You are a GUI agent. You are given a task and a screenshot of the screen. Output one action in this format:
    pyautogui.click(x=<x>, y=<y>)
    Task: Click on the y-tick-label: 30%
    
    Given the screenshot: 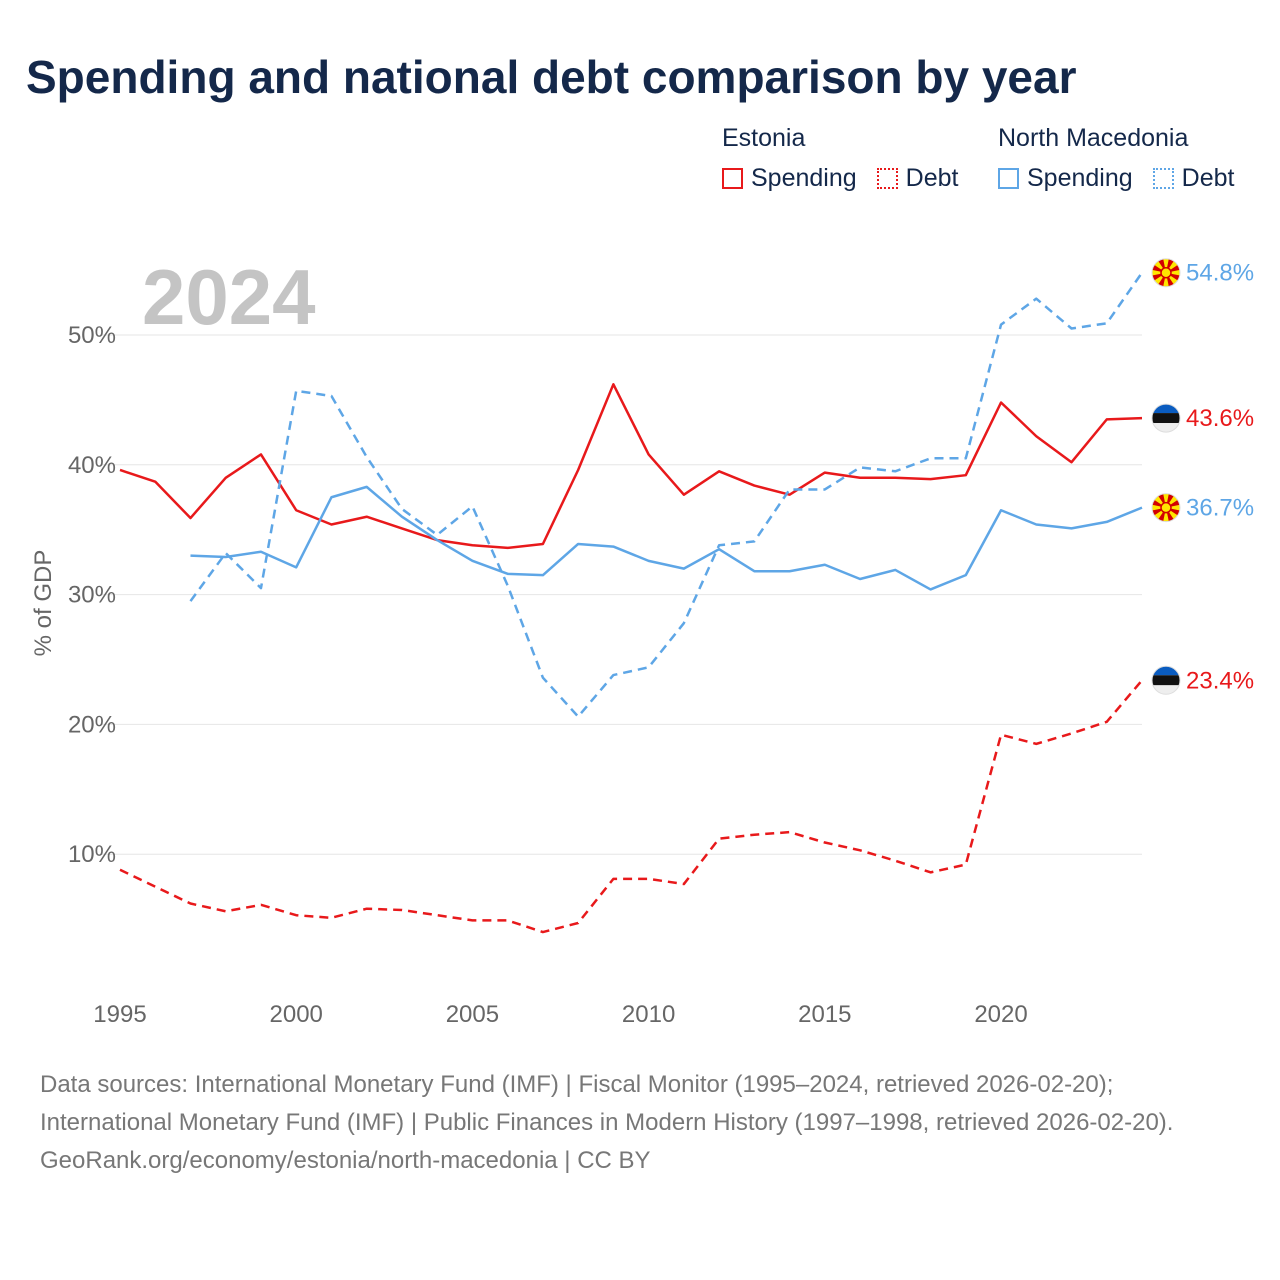 What is the action you would take?
    pyautogui.click(x=92, y=595)
    